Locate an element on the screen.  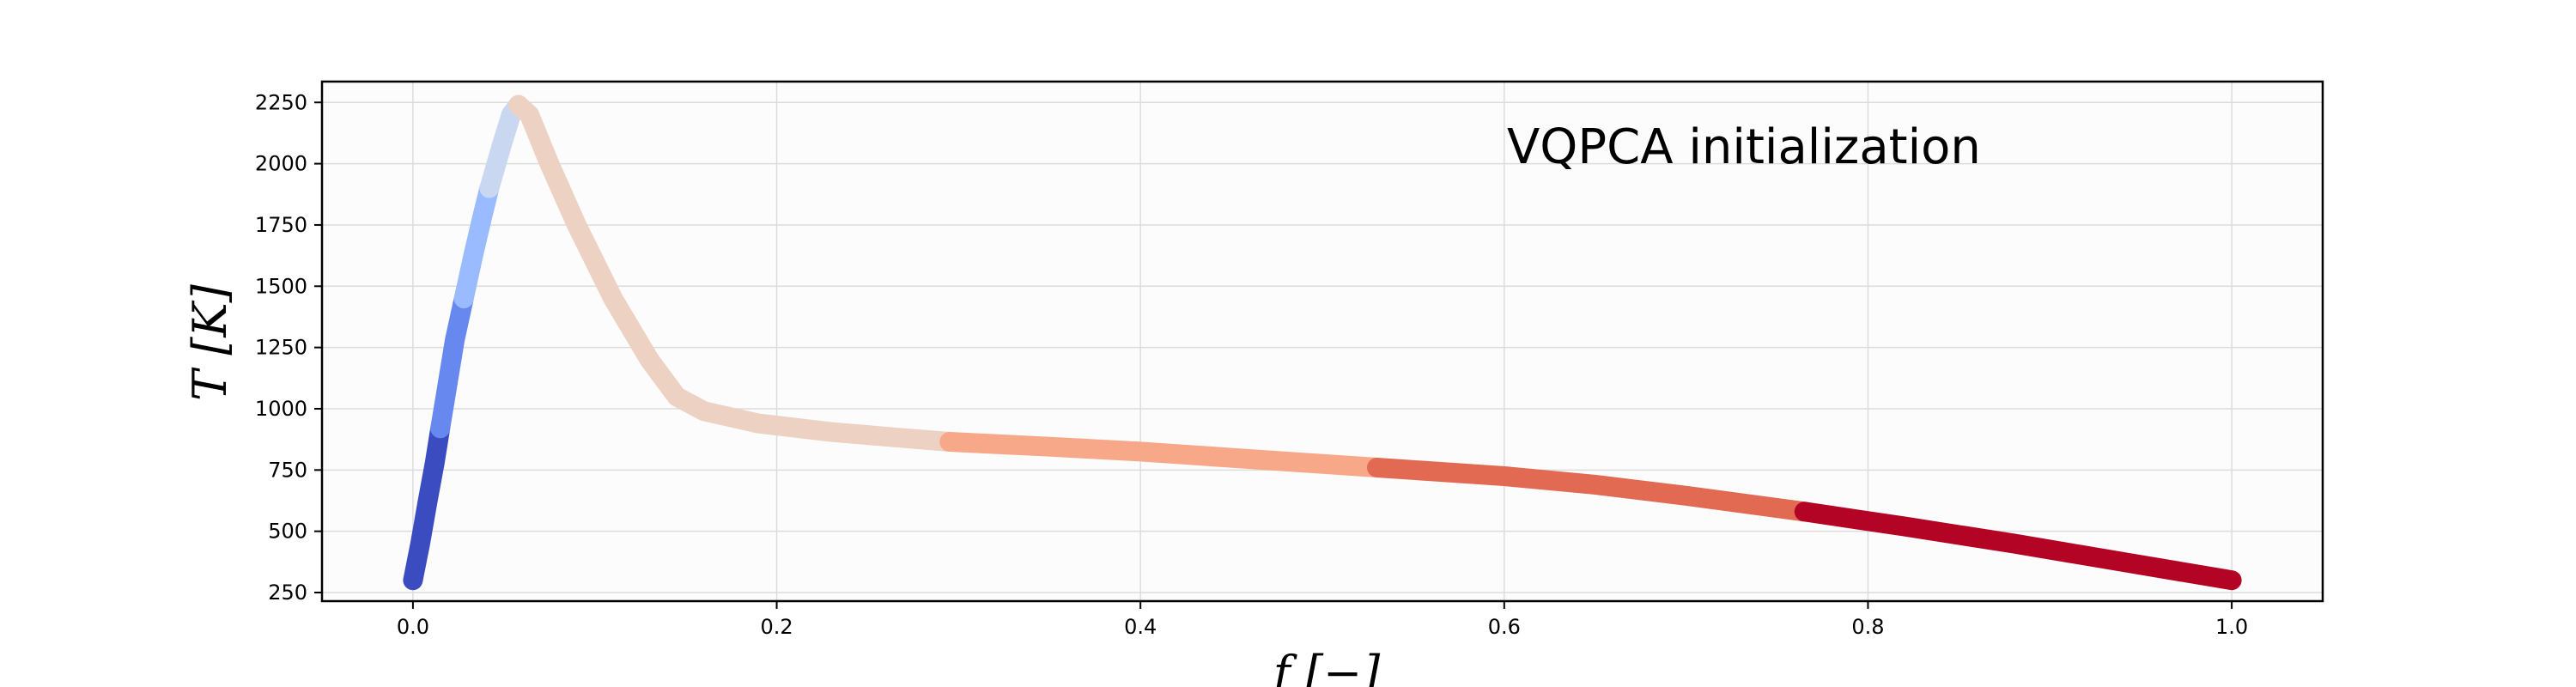
x-axis: 0.0 0.2 0.4 0.6 0.8 1.0 is located at coordinates (1323, 620).